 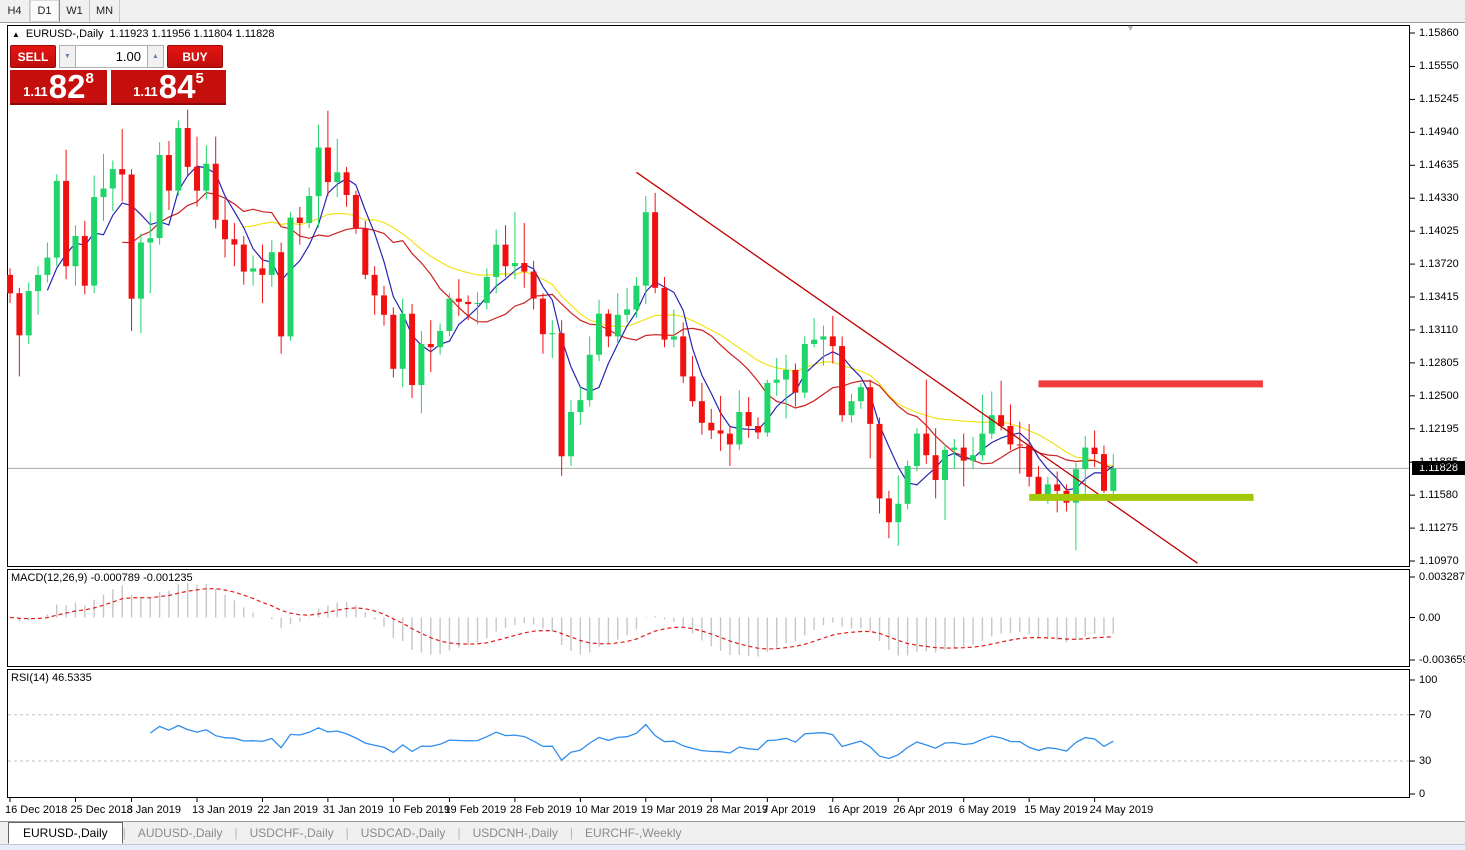 What do you see at coordinates (789, 810) in the screenshot?
I see `date-tick-label: 7 Apr 2019` at bounding box center [789, 810].